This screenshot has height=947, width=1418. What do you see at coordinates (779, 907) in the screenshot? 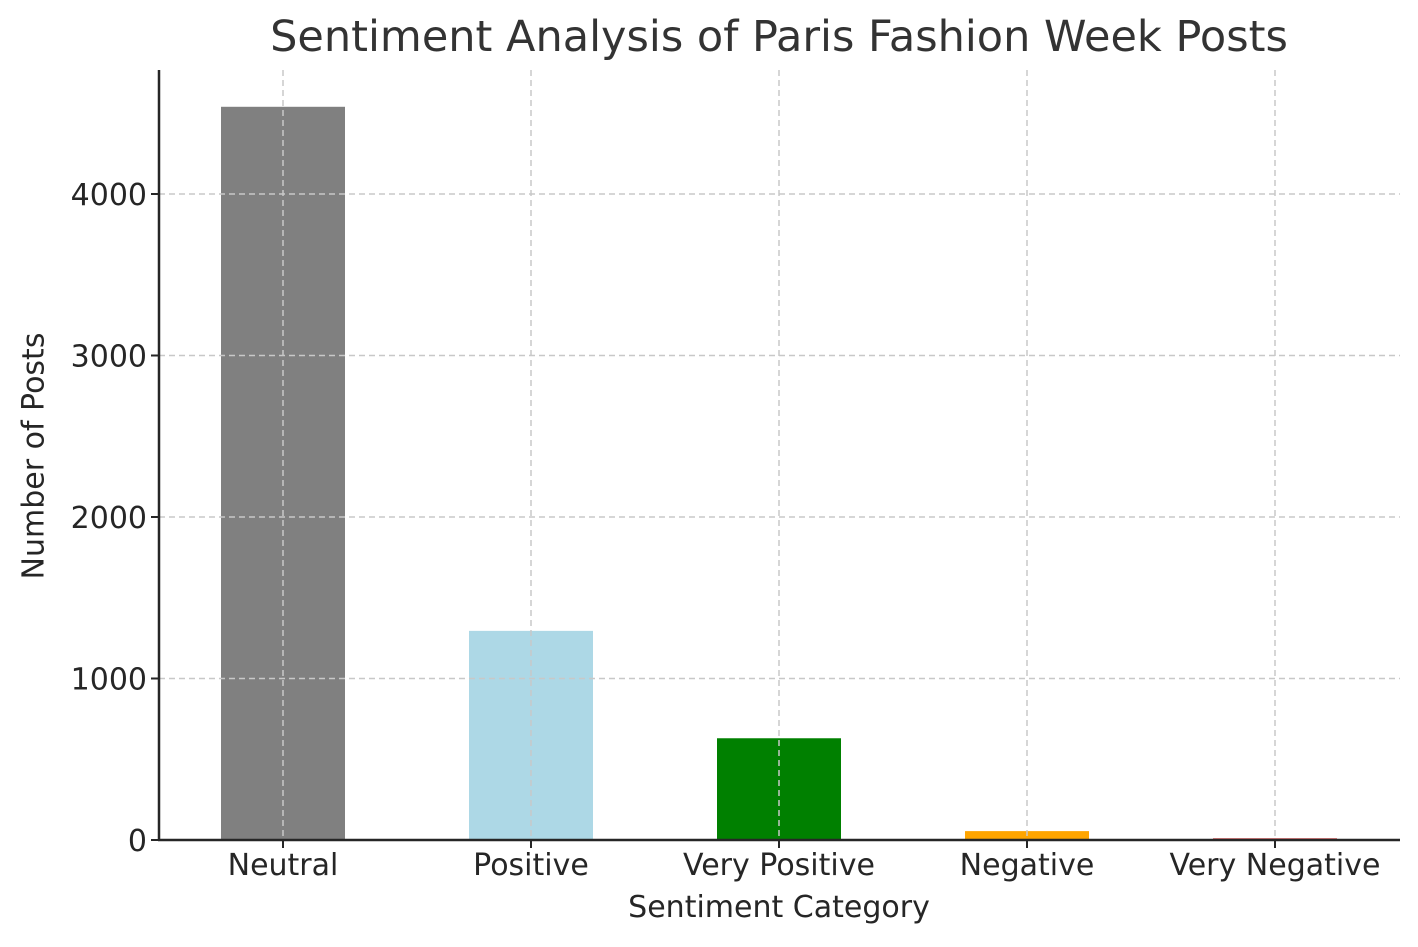
I see `x-axis-label: Sentiment Category` at bounding box center [779, 907].